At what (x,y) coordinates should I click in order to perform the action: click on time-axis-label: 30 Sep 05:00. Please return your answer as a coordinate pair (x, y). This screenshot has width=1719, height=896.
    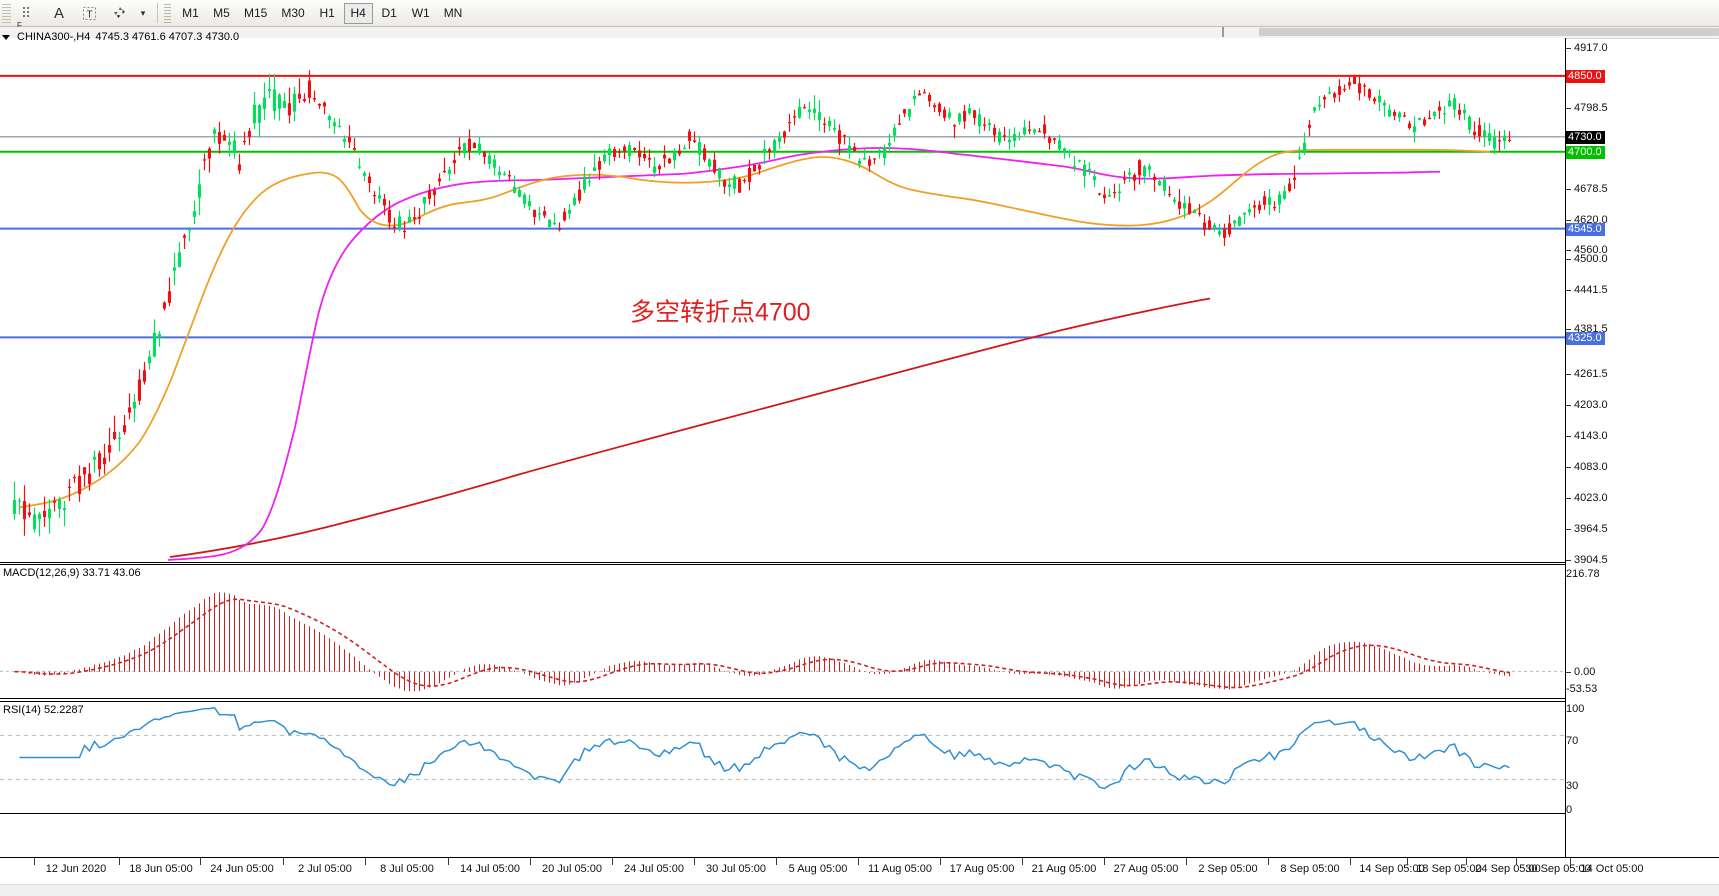
    Looking at the image, I should click on (1558, 869).